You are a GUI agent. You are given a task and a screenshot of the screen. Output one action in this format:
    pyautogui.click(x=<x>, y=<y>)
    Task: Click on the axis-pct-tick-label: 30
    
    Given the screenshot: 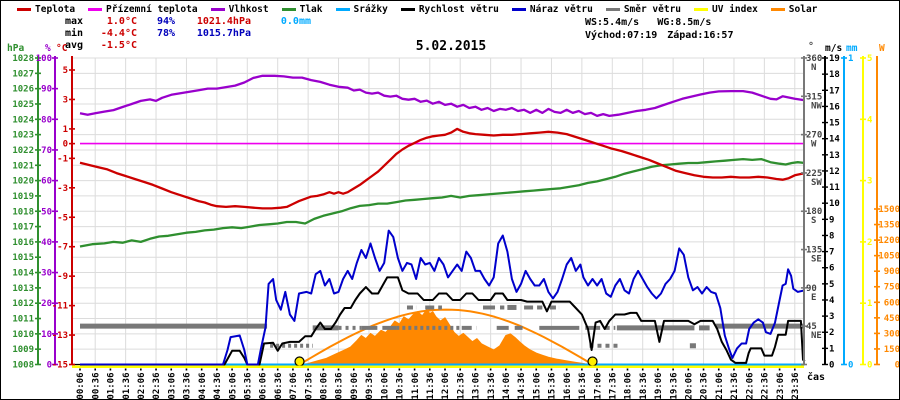 What is the action you would take?
    pyautogui.click(x=46, y=274)
    